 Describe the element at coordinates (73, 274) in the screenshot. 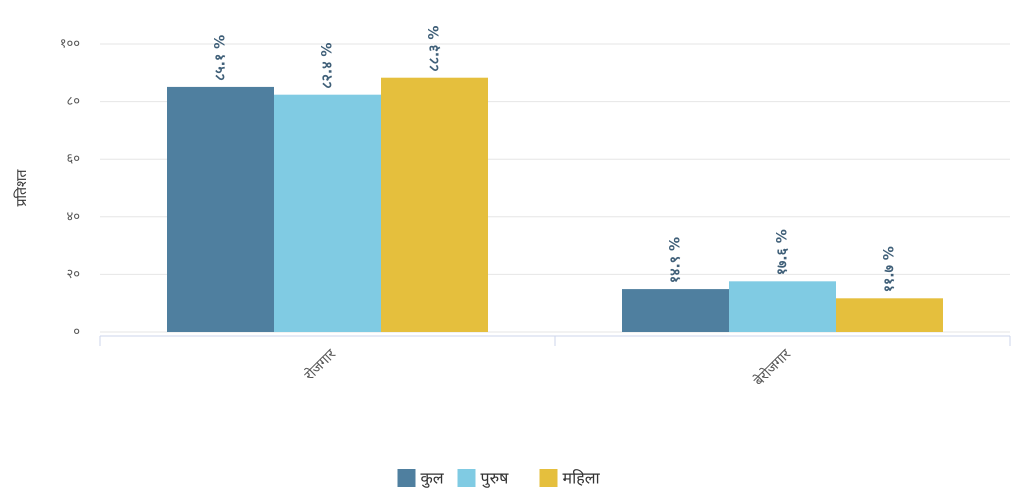

I see `y-tick-label: २०` at that location.